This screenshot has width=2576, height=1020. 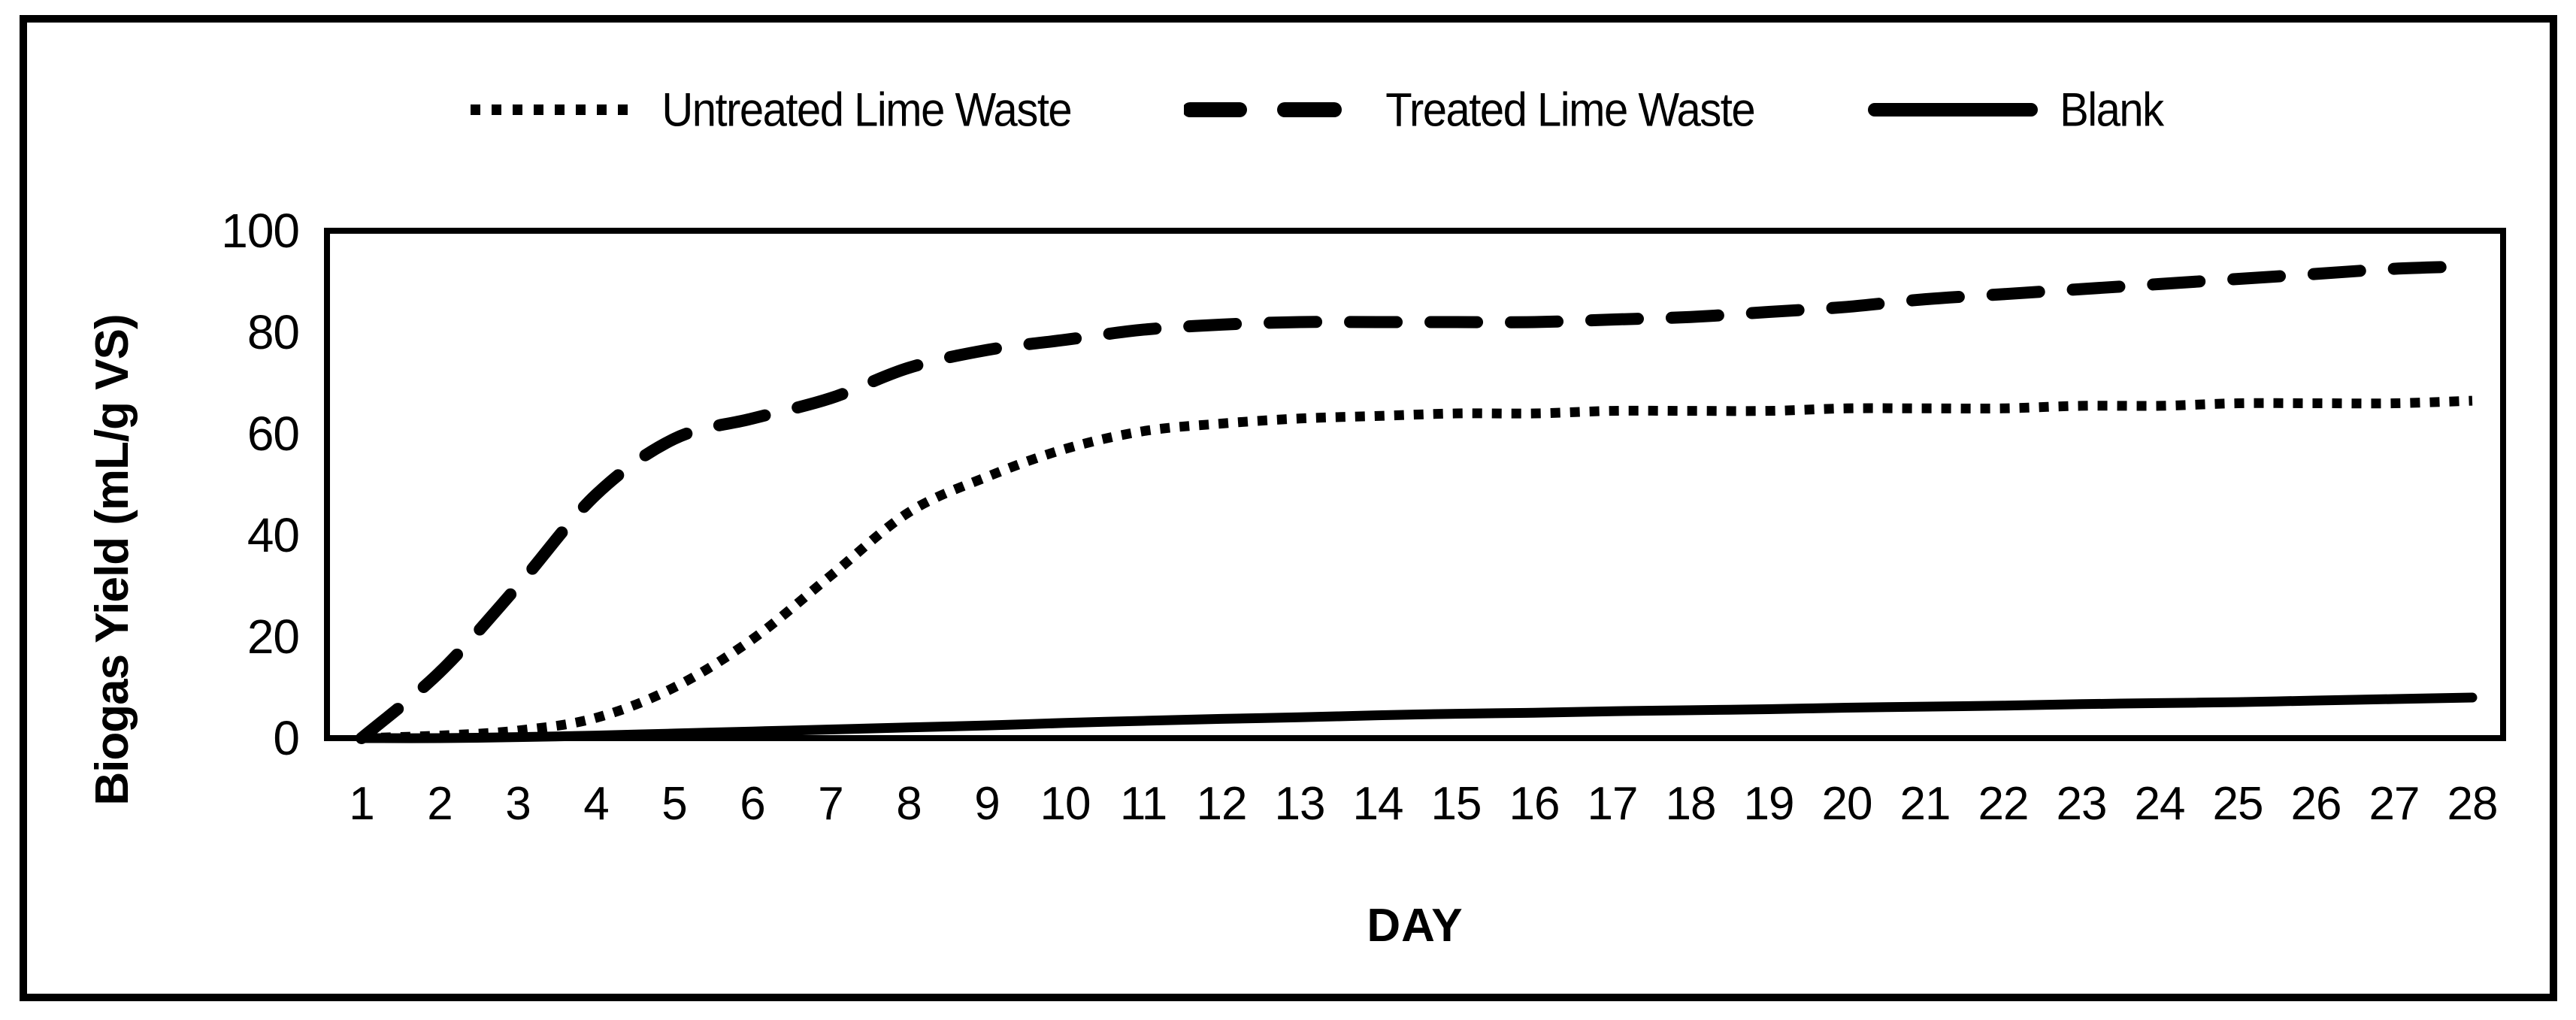 I want to click on x-axis-tick-label: 19, so click(x=1769, y=804).